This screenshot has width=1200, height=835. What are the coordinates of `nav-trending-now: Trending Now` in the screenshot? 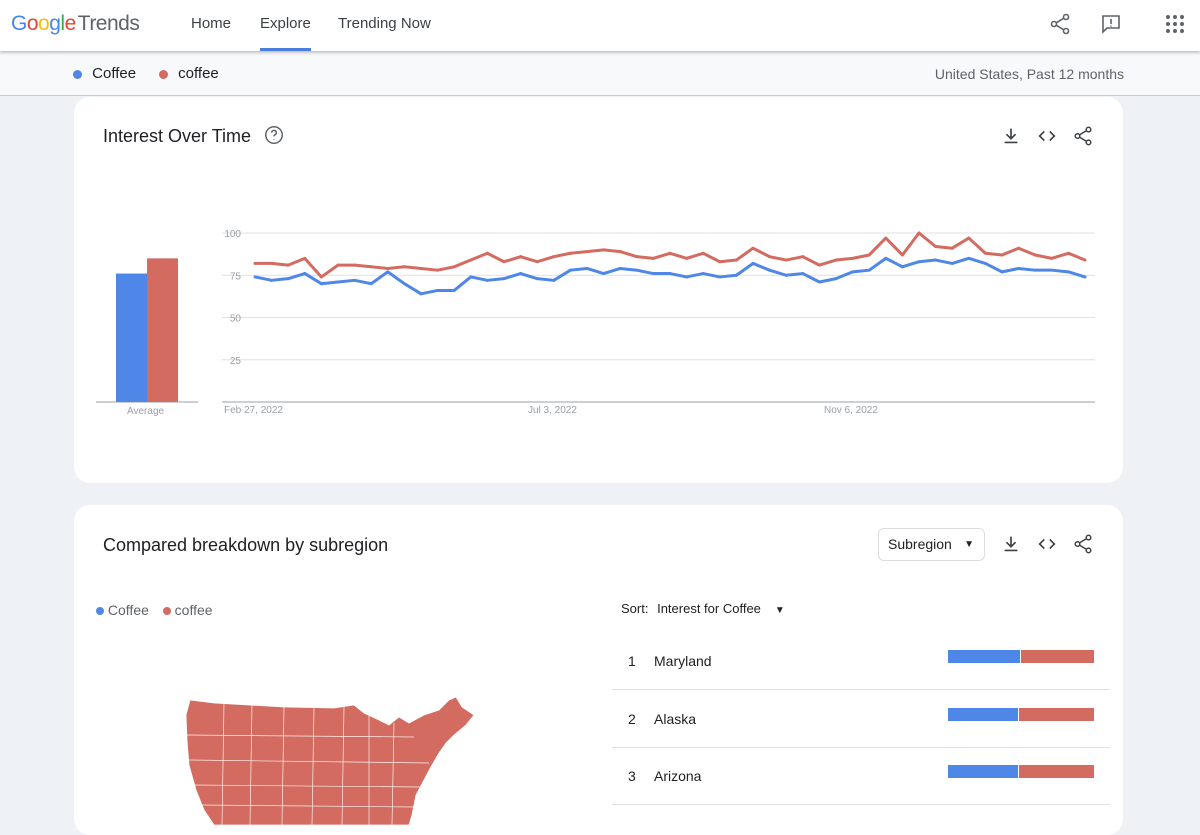 It's located at (384, 23).